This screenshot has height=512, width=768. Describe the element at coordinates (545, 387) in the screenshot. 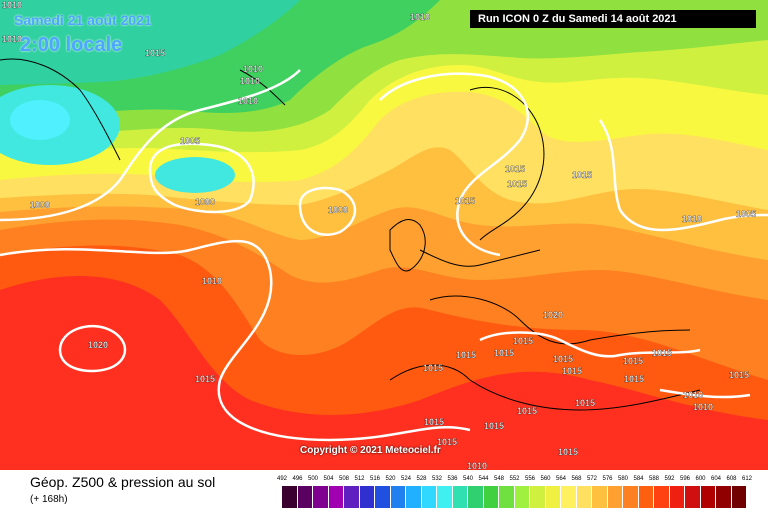

I see `north-africa-coast` at that location.